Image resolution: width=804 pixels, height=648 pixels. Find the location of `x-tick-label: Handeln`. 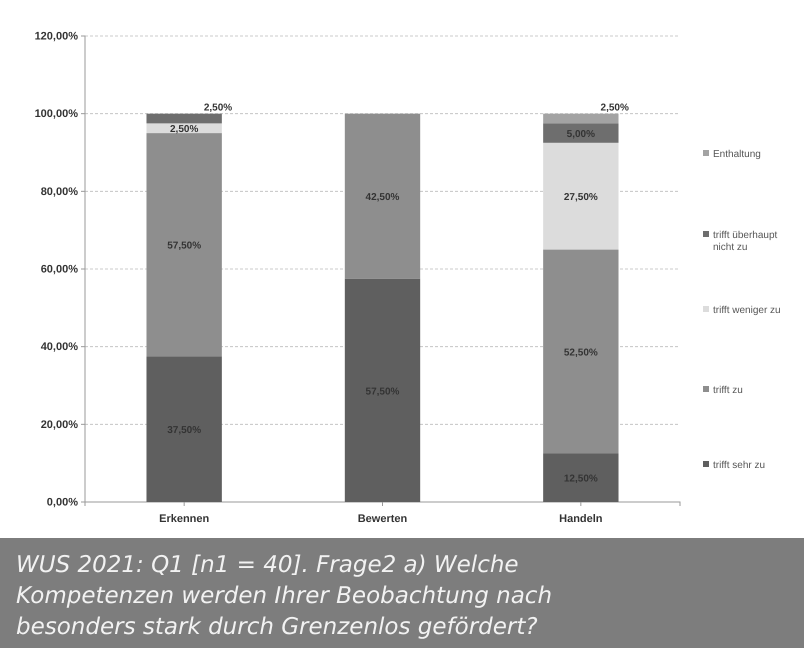

x-tick-label: Handeln is located at coordinates (581, 519).